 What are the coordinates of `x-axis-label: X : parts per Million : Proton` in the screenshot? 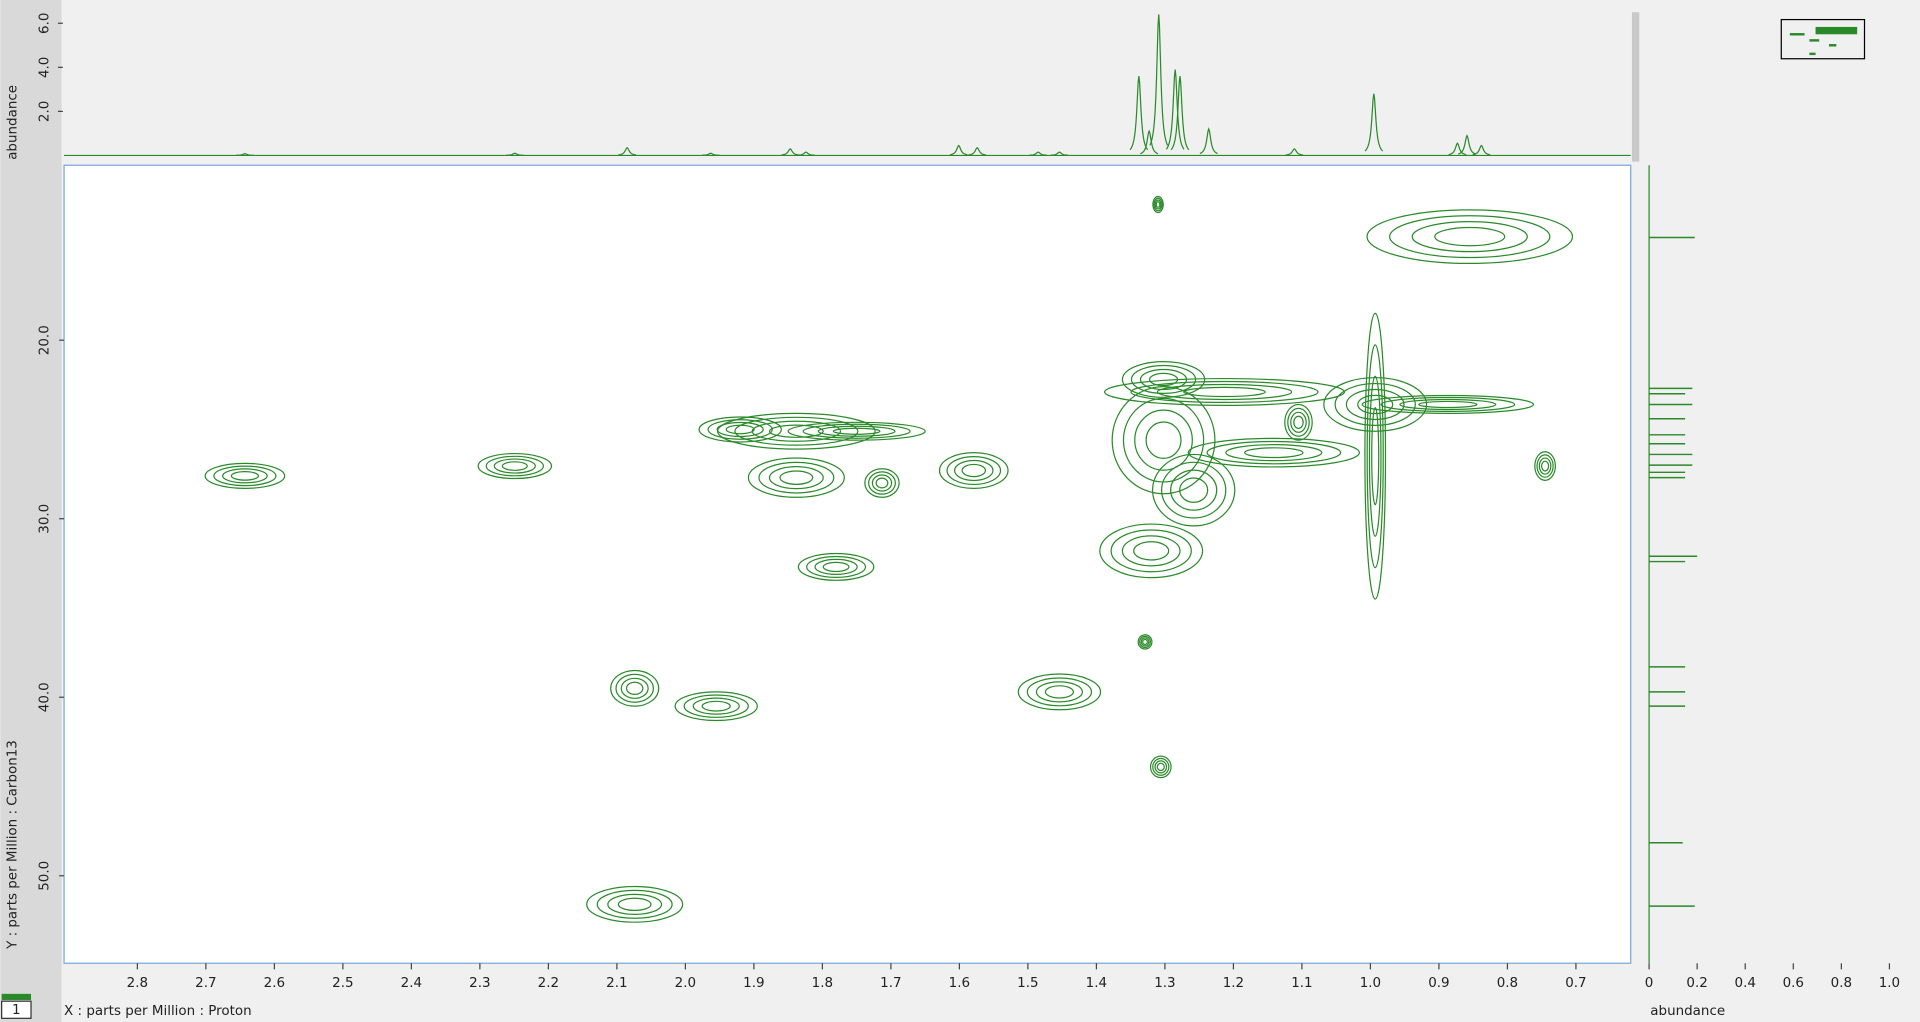 It's located at (158, 1011).